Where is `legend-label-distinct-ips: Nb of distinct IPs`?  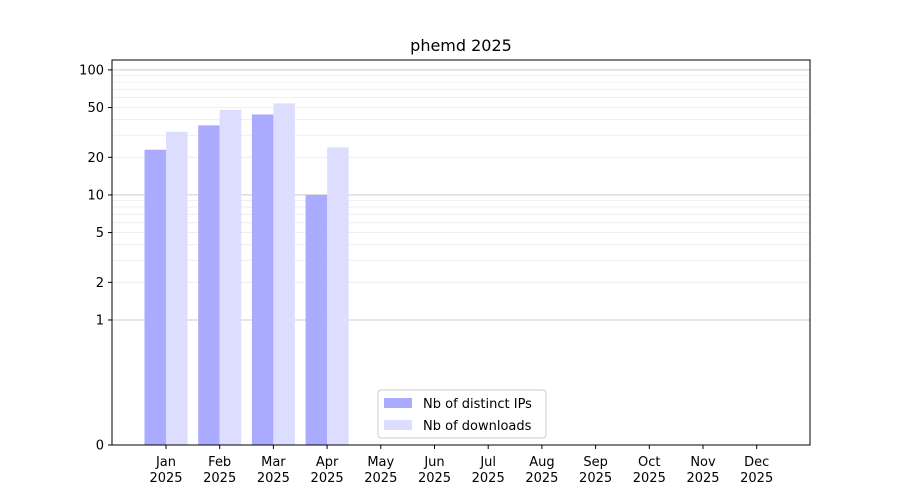 legend-label-distinct-ips: Nb of distinct IPs is located at coordinates (477, 404).